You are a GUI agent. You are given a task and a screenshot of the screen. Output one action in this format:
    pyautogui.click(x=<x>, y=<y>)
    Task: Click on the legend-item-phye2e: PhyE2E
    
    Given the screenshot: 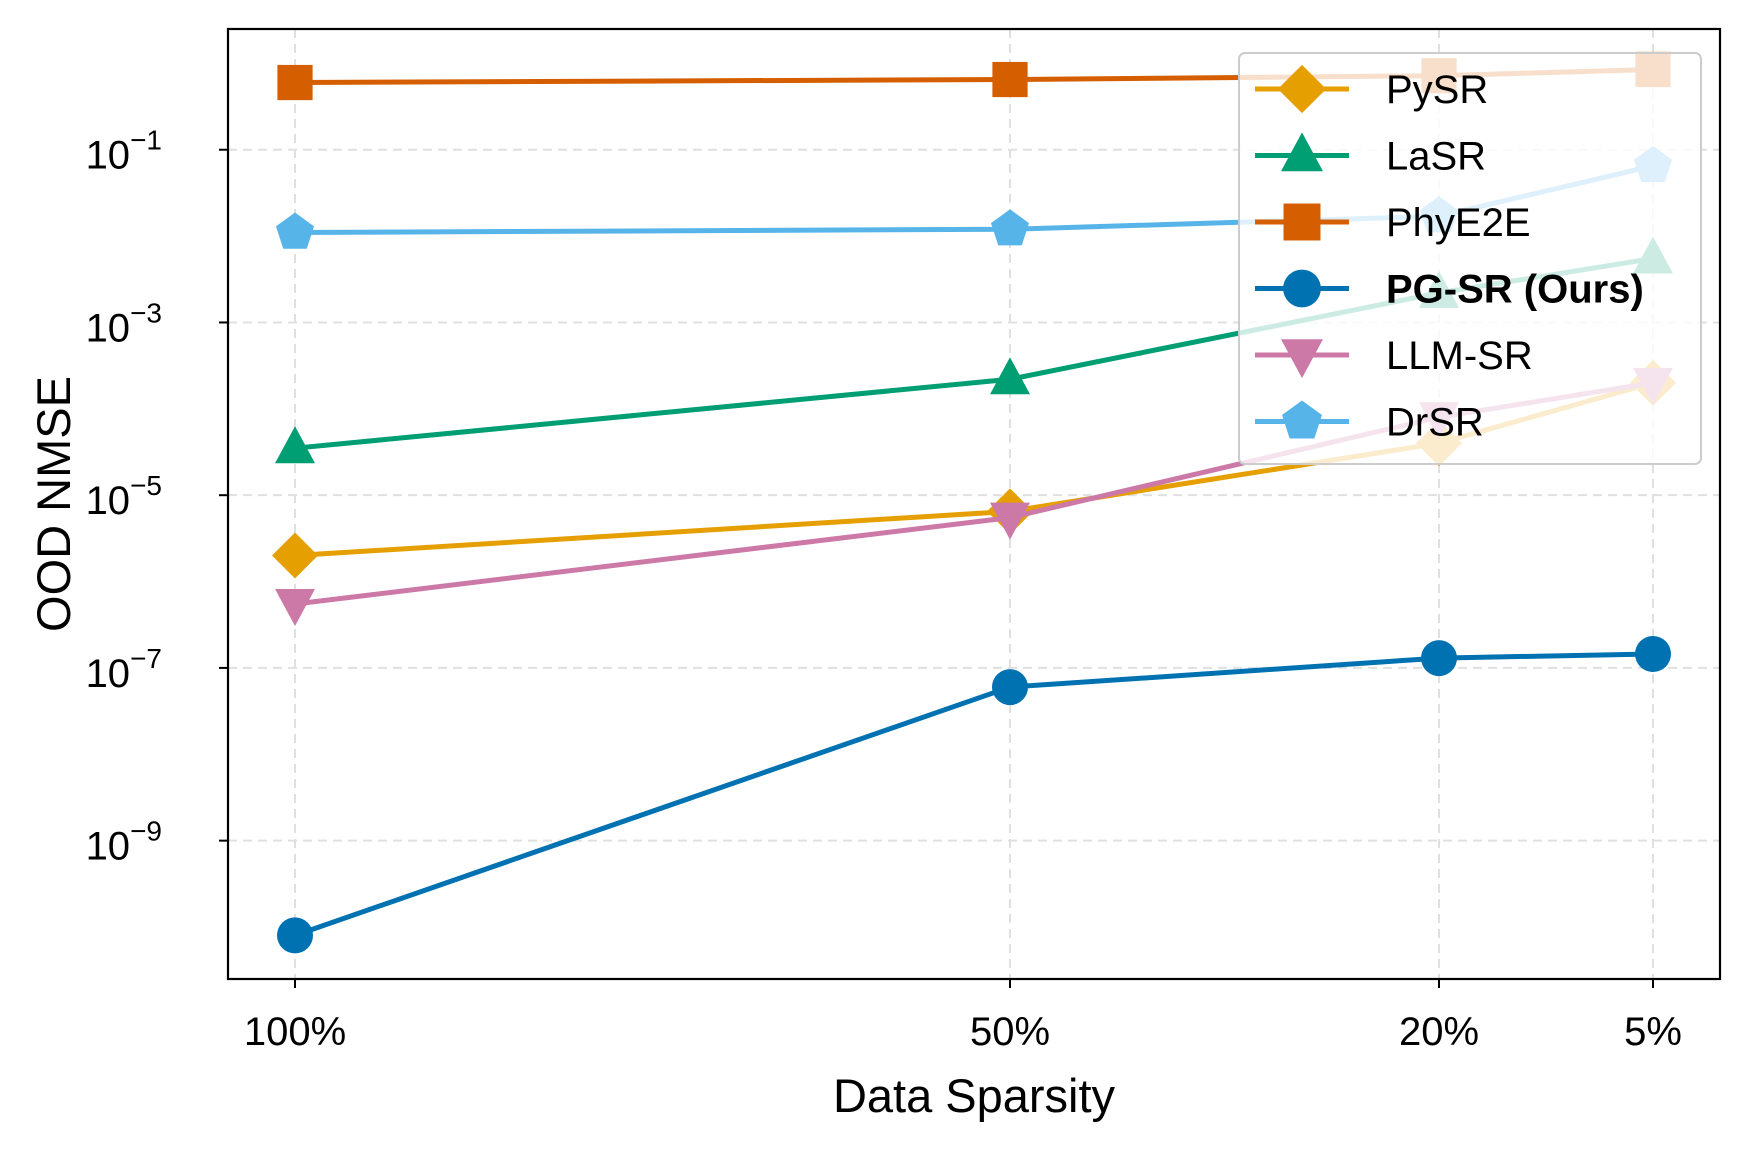 What is the action you would take?
    pyautogui.click(x=1393, y=223)
    